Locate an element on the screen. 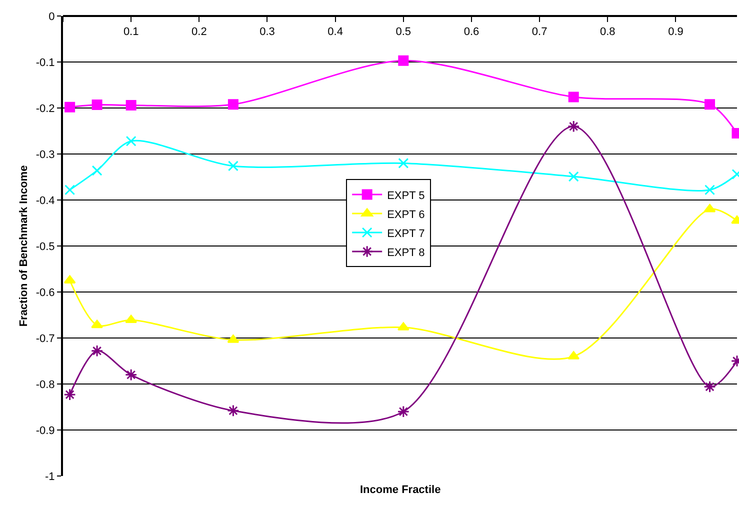  y-tick-label: -1 is located at coordinates (50, 476).